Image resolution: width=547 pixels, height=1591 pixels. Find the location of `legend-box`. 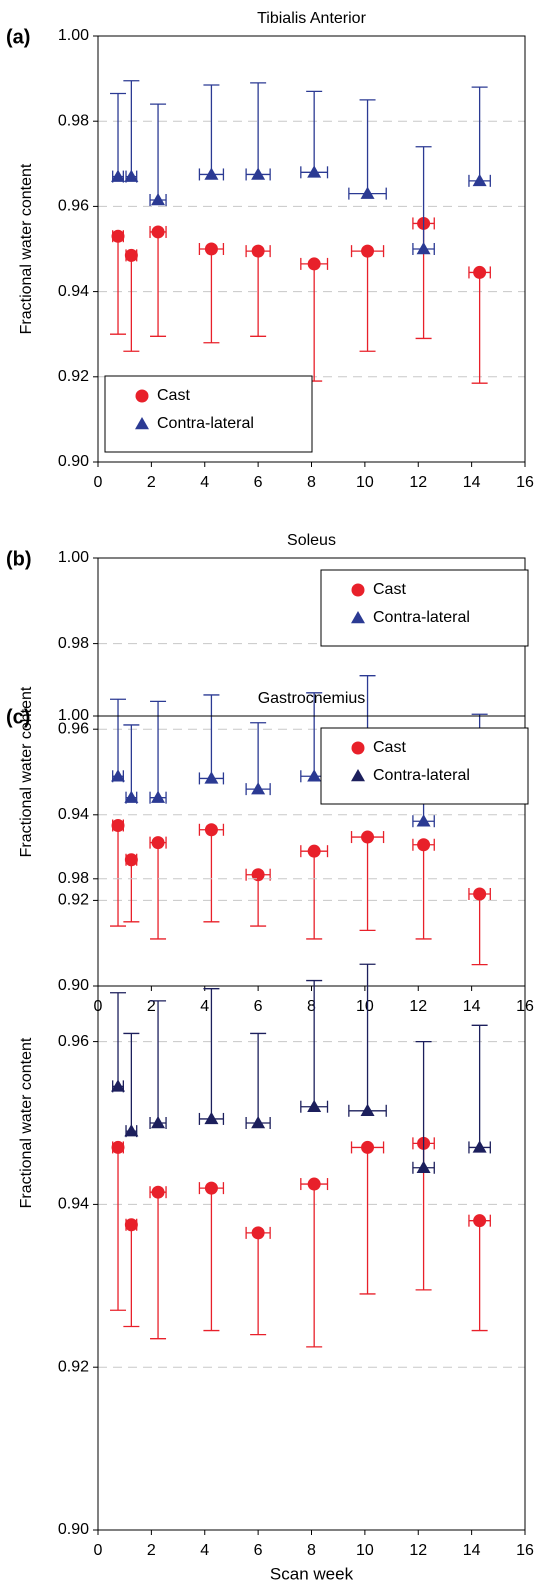

legend-box is located at coordinates (424, 766).